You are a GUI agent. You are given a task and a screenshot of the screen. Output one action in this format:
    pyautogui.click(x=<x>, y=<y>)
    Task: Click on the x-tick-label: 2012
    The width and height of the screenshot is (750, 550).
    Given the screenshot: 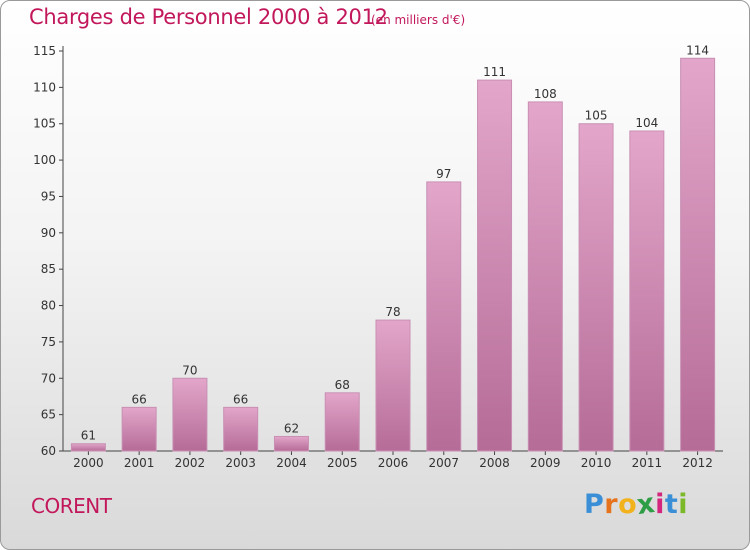 What is the action you would take?
    pyautogui.click(x=697, y=463)
    